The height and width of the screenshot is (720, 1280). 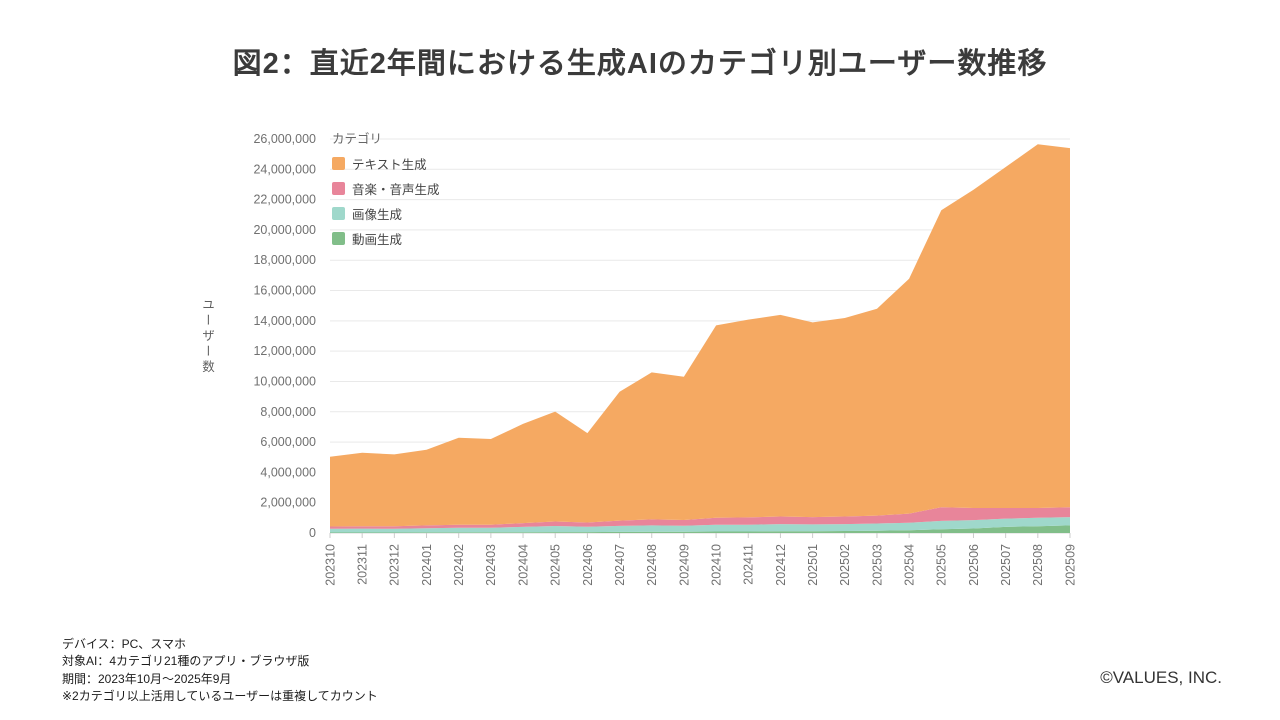 I want to click on x-tick-label: 202501, so click(x=813, y=565).